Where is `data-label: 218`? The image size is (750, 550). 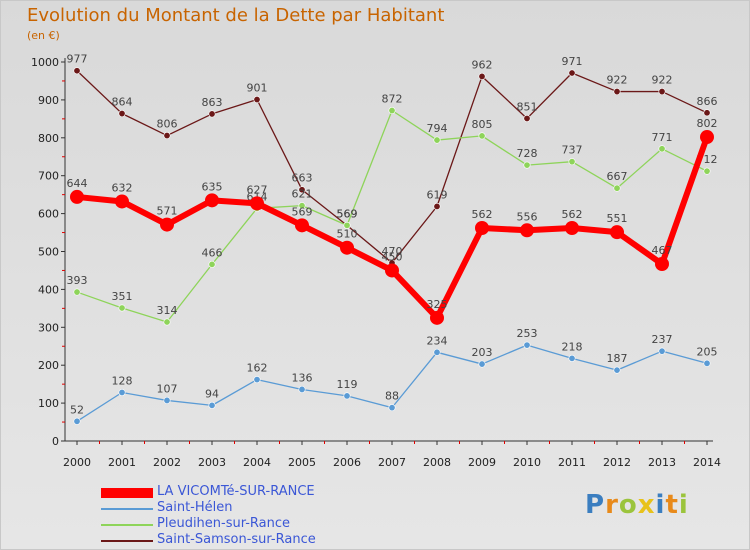 data-label: 218 is located at coordinates (572, 346).